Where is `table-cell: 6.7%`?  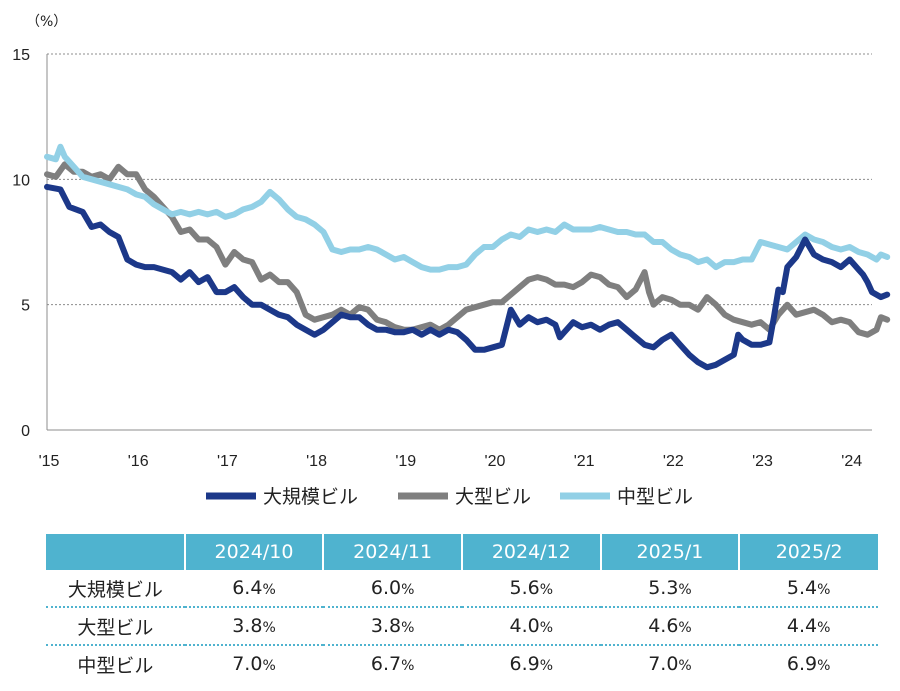
table-cell: 6.7% is located at coordinates (392, 663).